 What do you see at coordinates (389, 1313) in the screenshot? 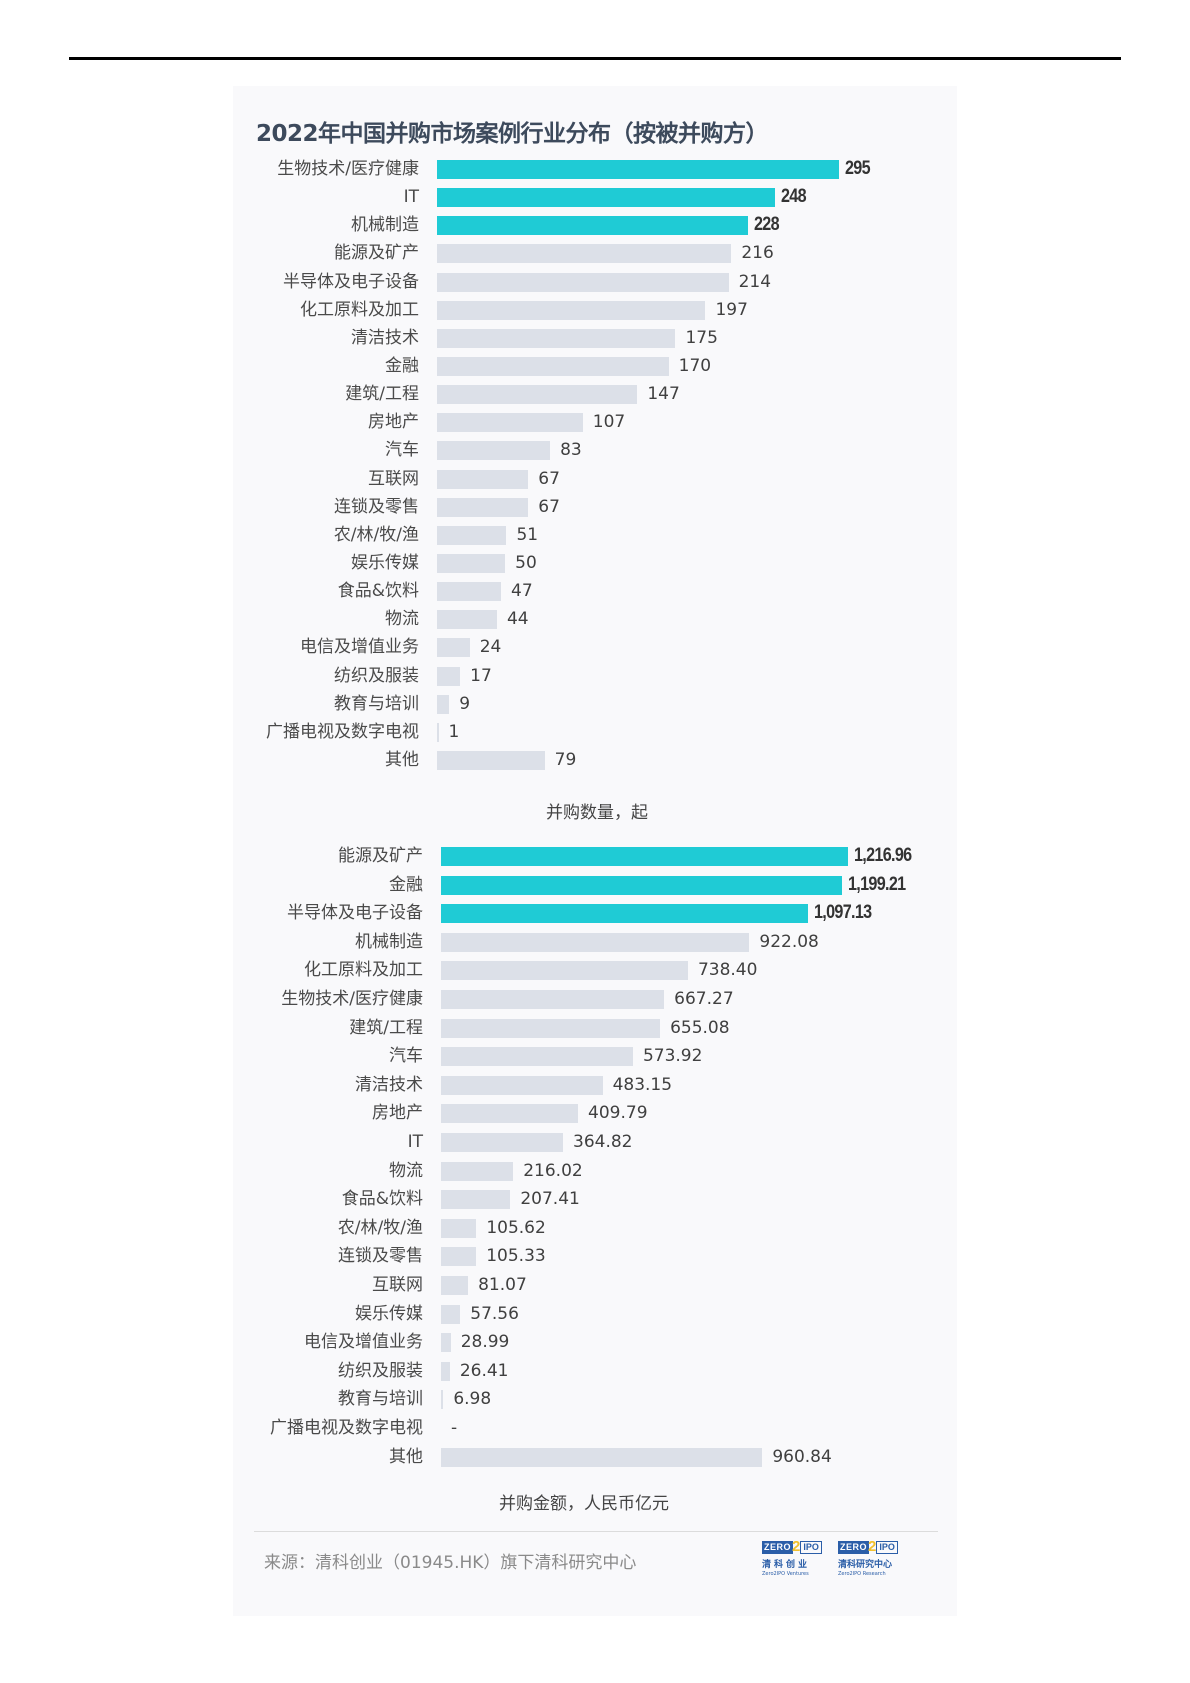
I see `category-label: 娱乐传媒` at bounding box center [389, 1313].